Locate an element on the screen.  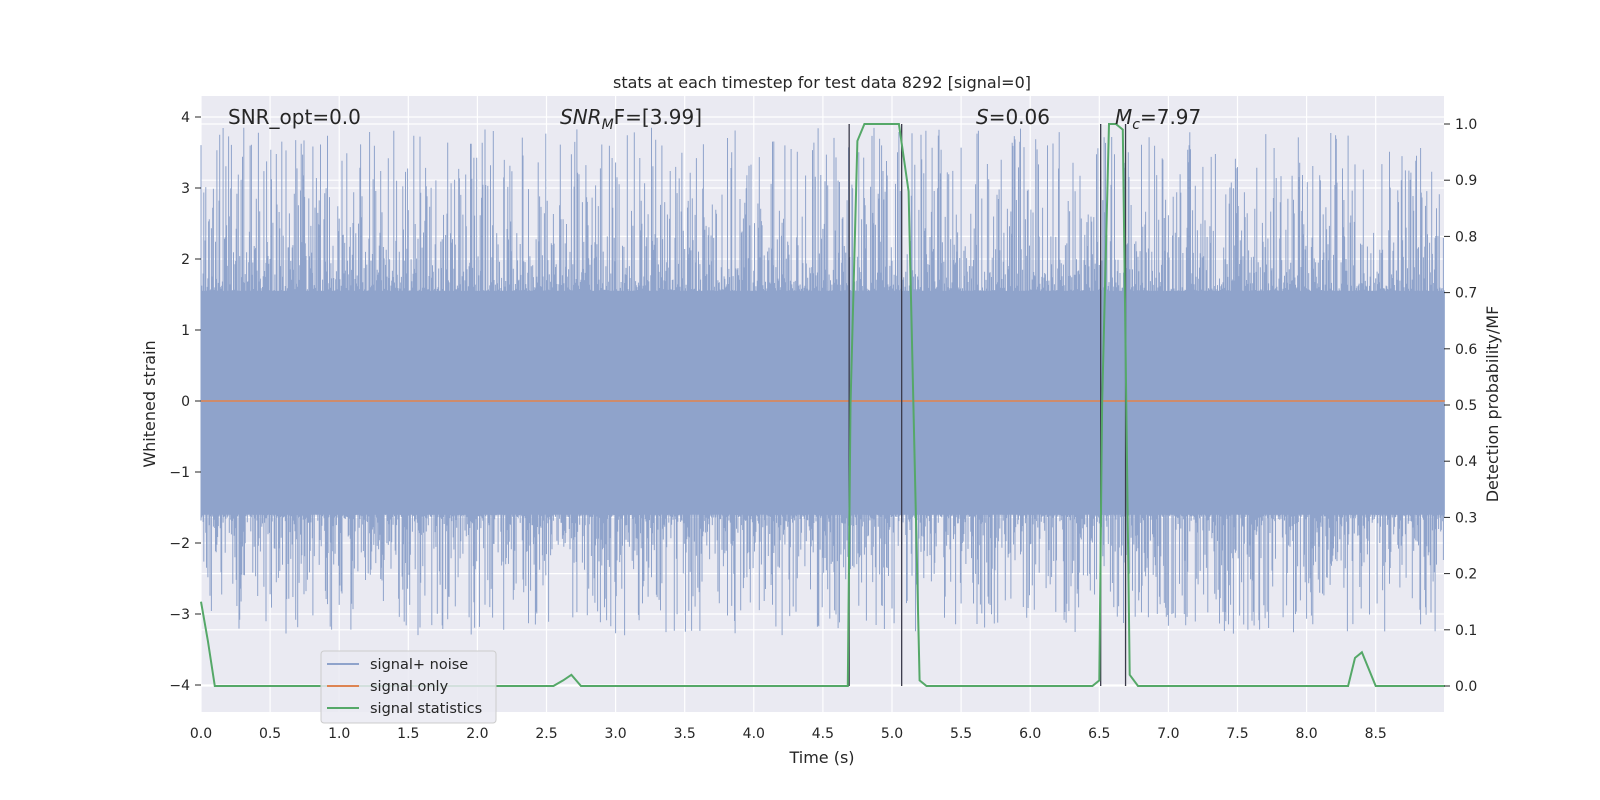
s-annotation: S=0.06 is located at coordinates (1013, 117).